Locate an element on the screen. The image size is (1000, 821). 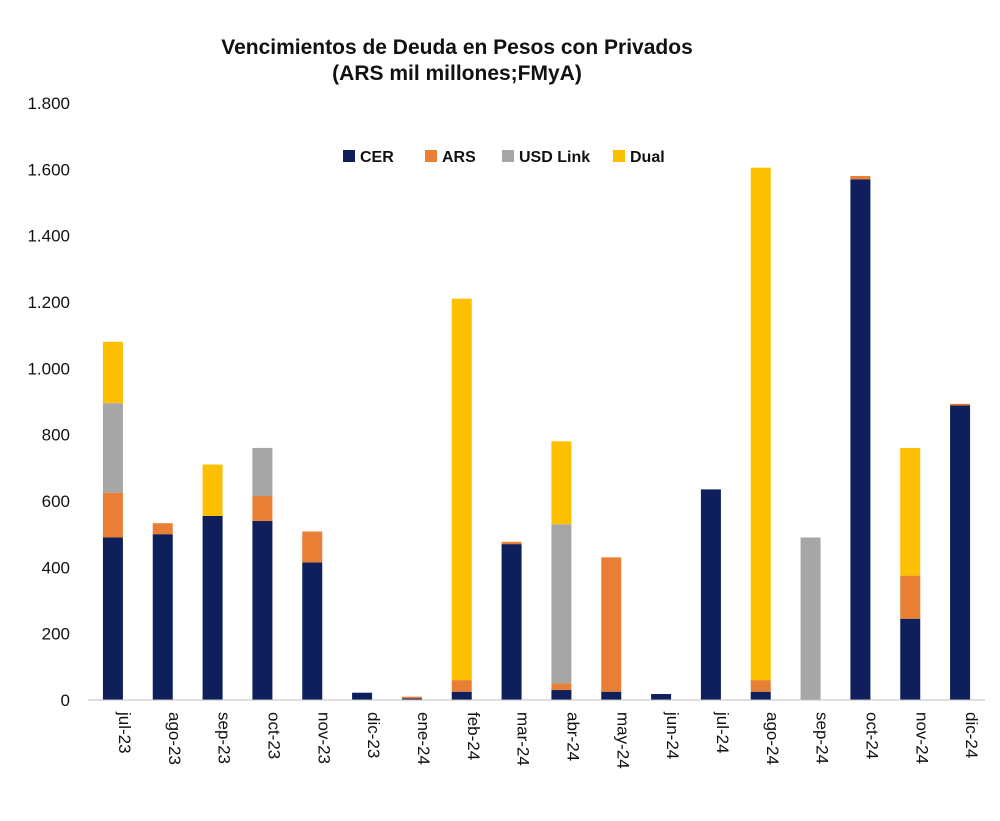
y-tick-label: 400 is located at coordinates (56, 567).